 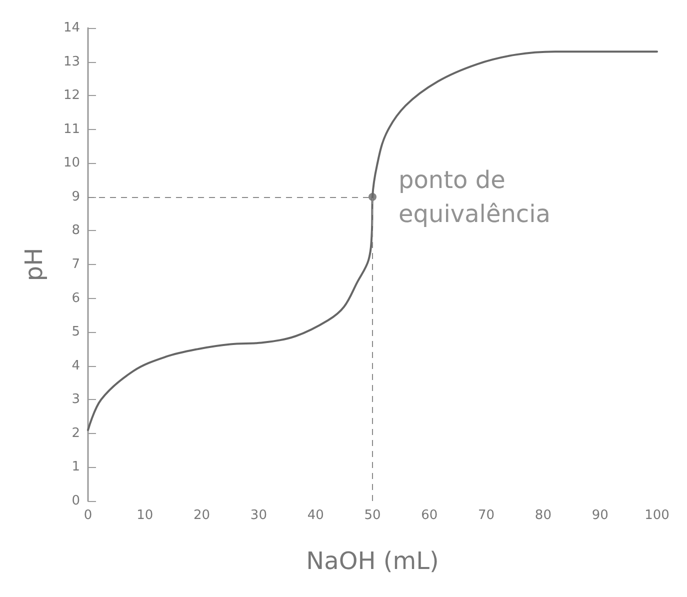 I want to click on x-tick-label: 50, so click(x=372, y=515).